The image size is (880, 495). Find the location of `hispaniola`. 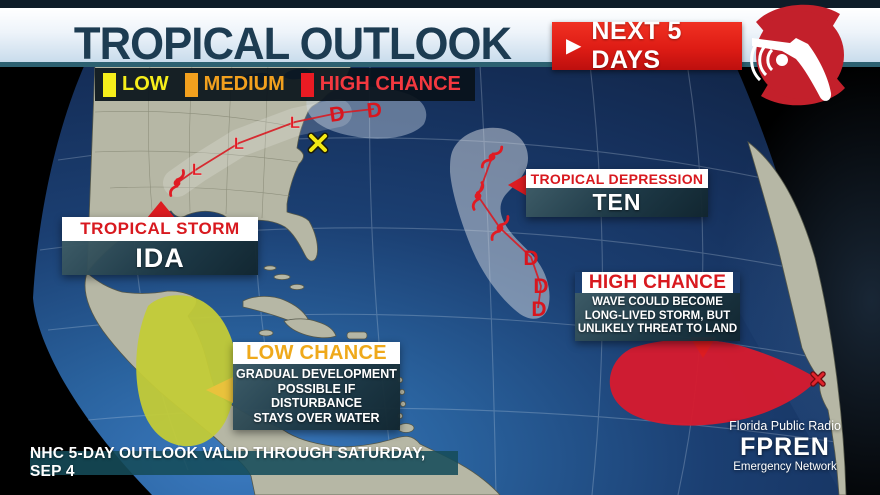

hispaniola is located at coordinates (310, 328).